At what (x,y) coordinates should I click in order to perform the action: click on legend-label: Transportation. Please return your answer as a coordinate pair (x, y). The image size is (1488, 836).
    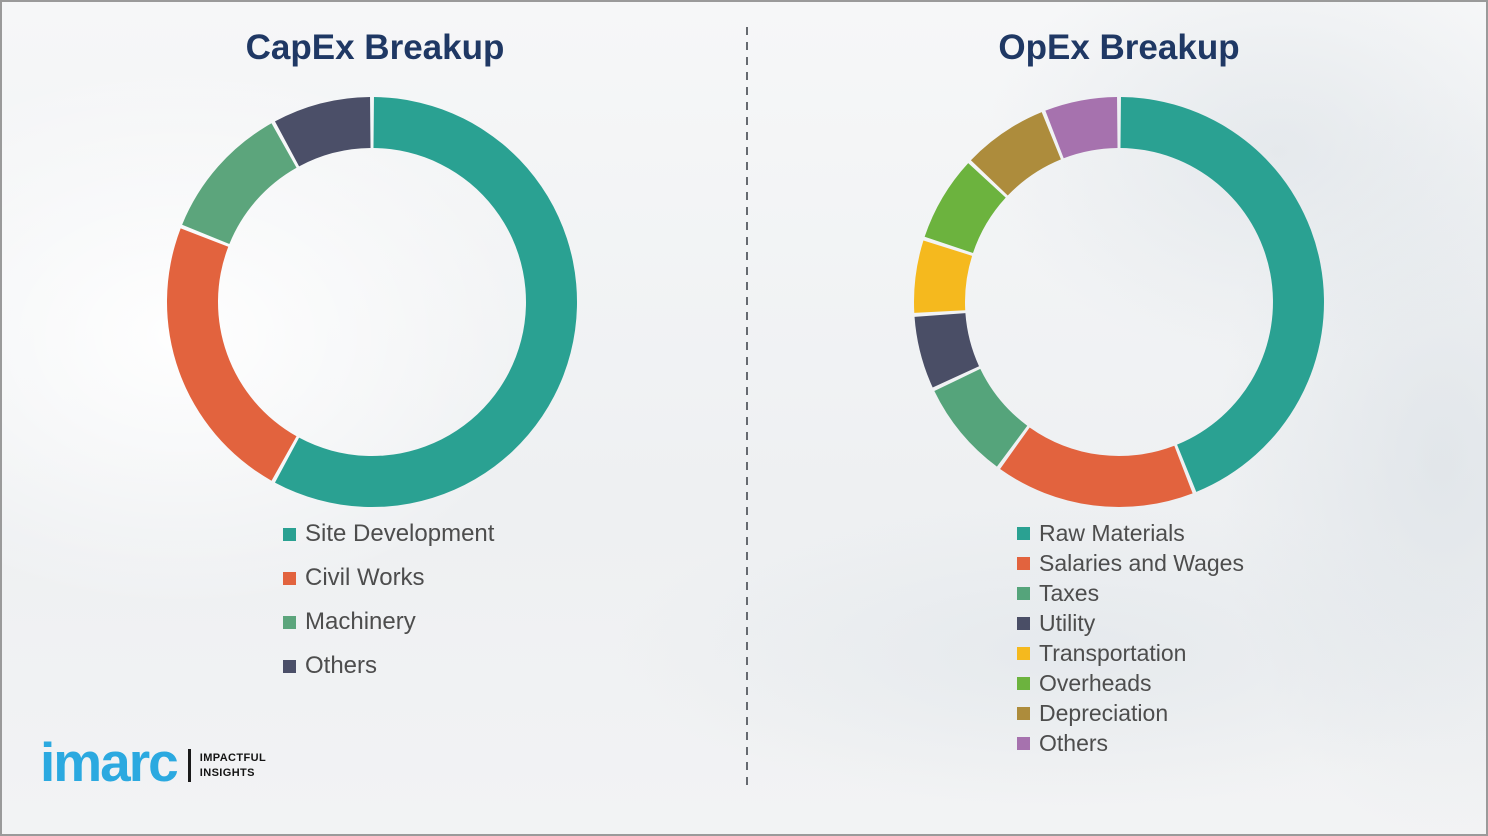
    Looking at the image, I should click on (1113, 652).